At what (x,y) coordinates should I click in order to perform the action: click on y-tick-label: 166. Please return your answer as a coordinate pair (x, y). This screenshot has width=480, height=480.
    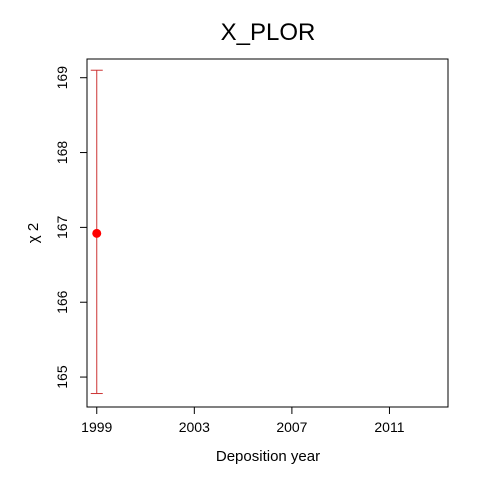
    Looking at the image, I should click on (62, 302).